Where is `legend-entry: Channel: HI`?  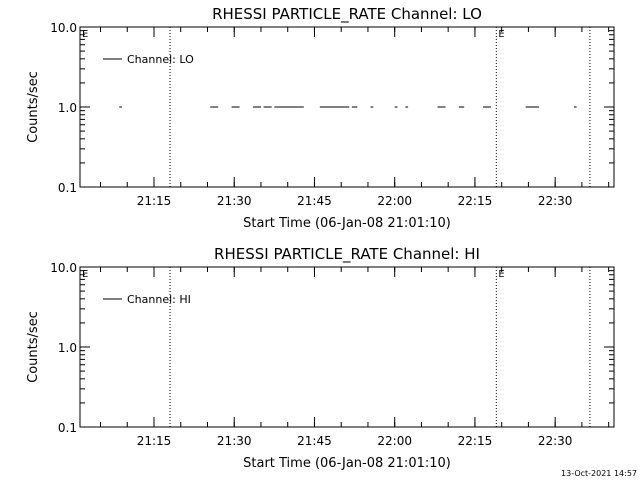 legend-entry: Channel: HI is located at coordinates (159, 299).